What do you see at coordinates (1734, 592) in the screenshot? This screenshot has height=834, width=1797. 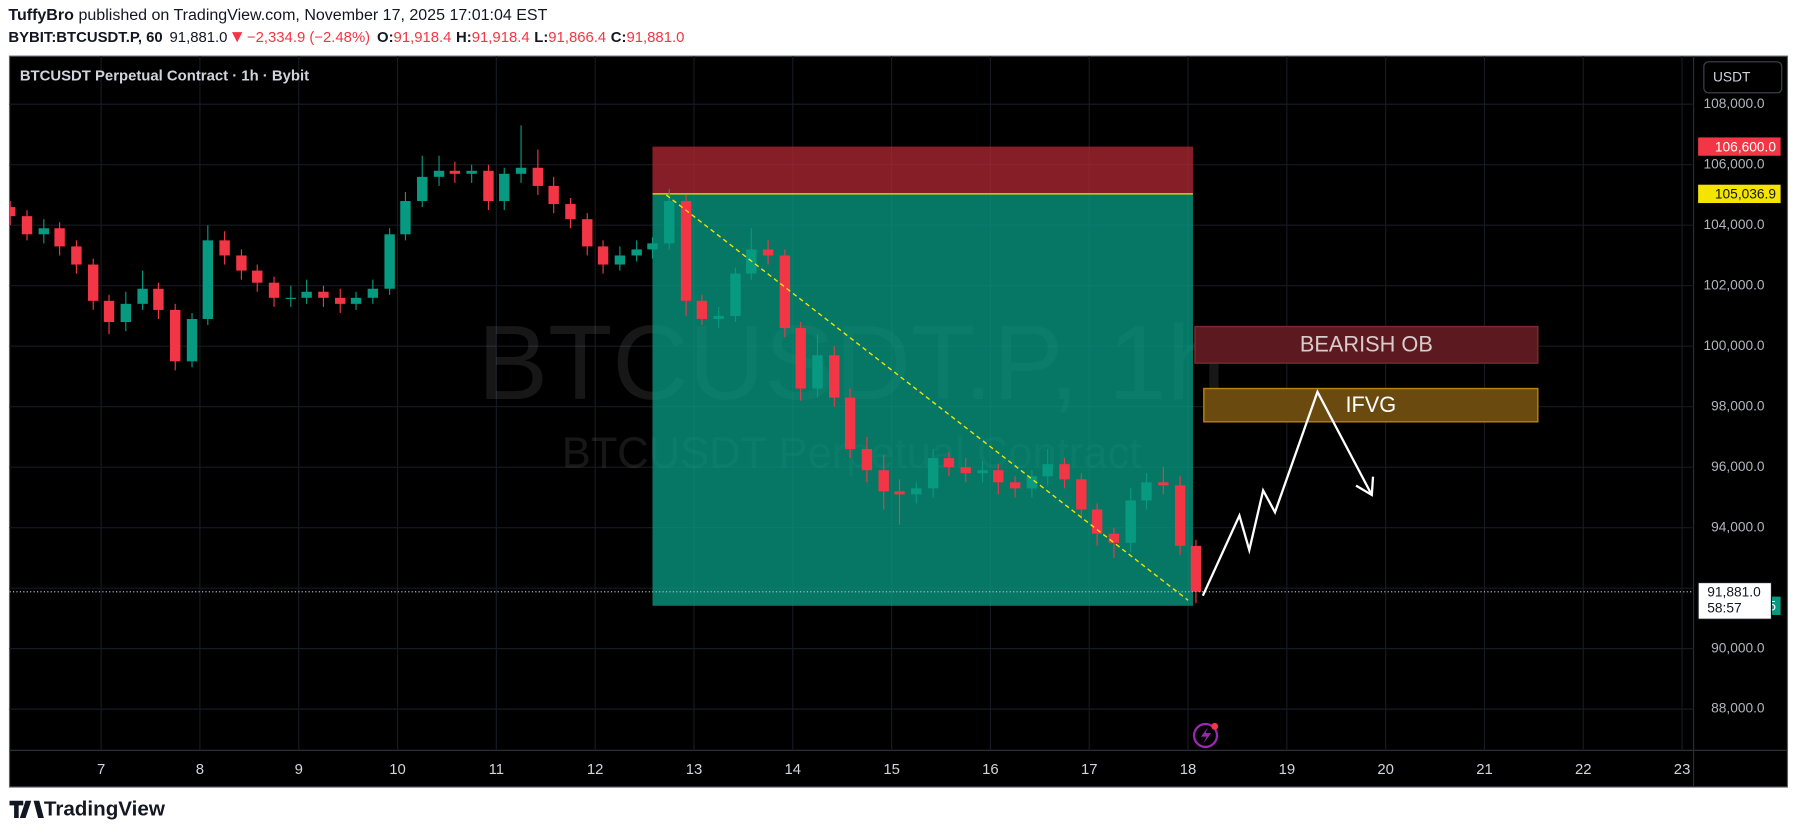 I see `last-price-label: 91,881.0` at bounding box center [1734, 592].